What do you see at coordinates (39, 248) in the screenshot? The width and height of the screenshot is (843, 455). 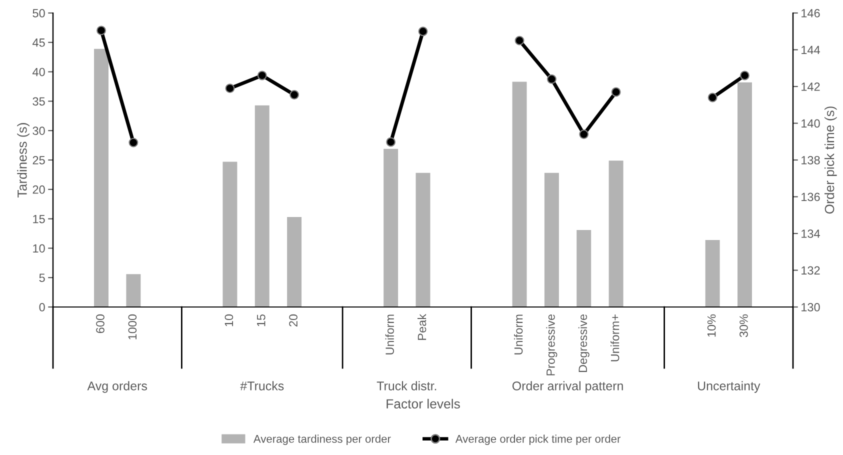 I see `y-tick-label: 10` at bounding box center [39, 248].